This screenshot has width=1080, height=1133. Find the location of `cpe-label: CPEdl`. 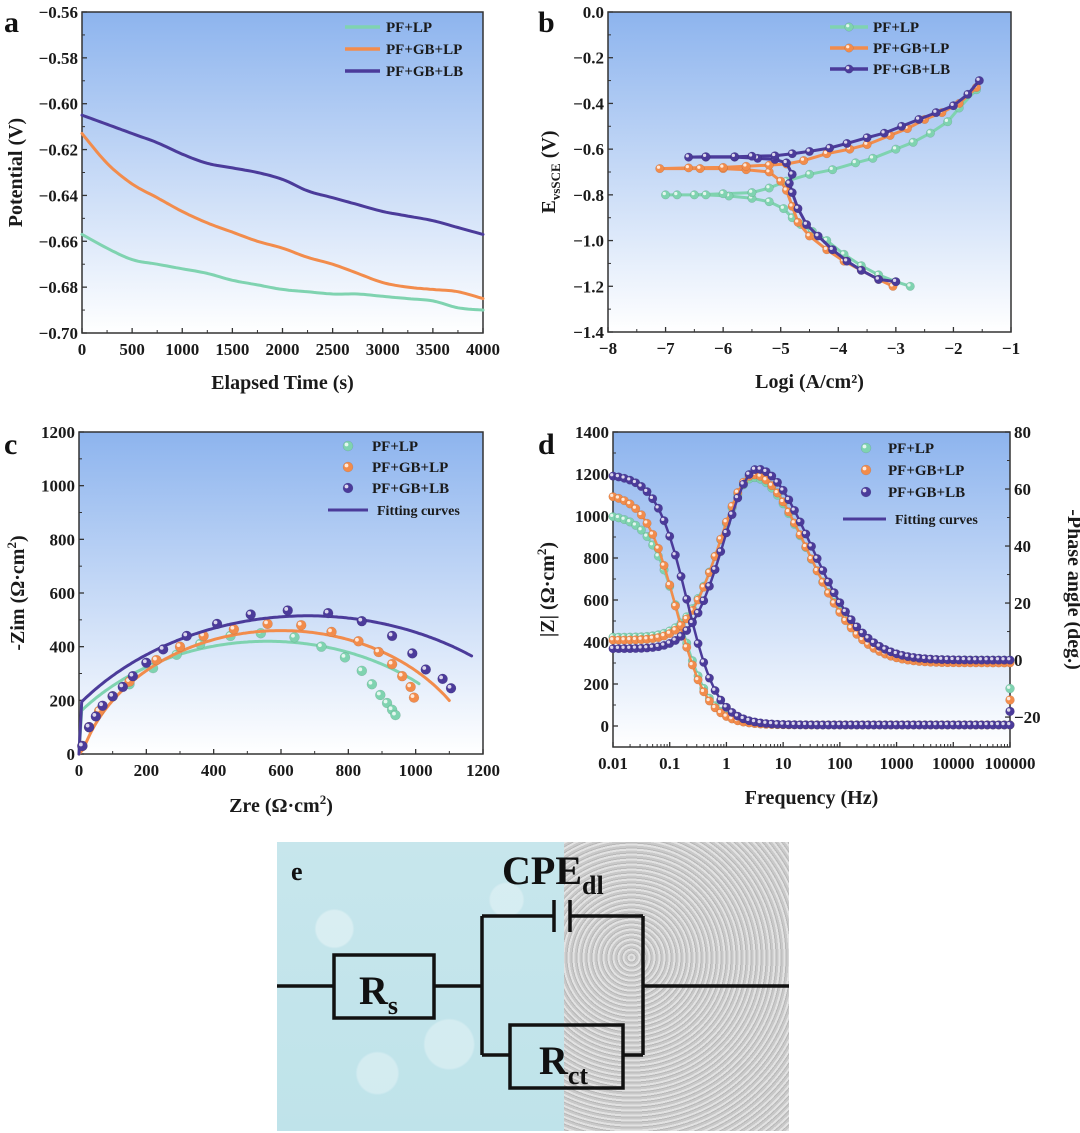

cpe-label: CPEdl is located at coordinates (553, 874).